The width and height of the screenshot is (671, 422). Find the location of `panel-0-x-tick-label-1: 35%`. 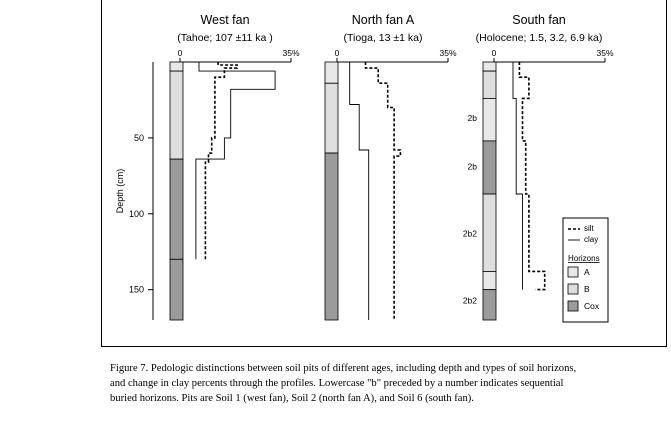

panel-0-x-tick-label-1: 35% is located at coordinates (290, 53).